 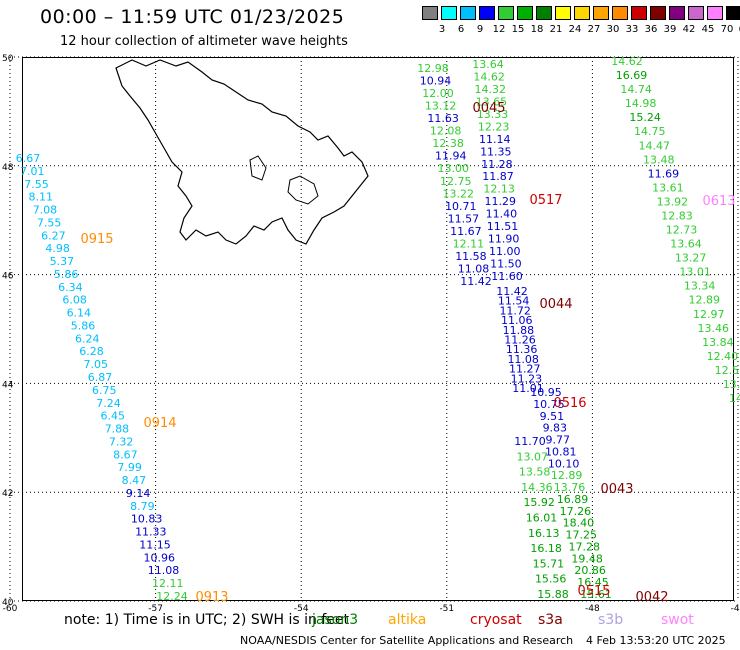 I want to click on pass-time-label: 0915, so click(x=96, y=239).